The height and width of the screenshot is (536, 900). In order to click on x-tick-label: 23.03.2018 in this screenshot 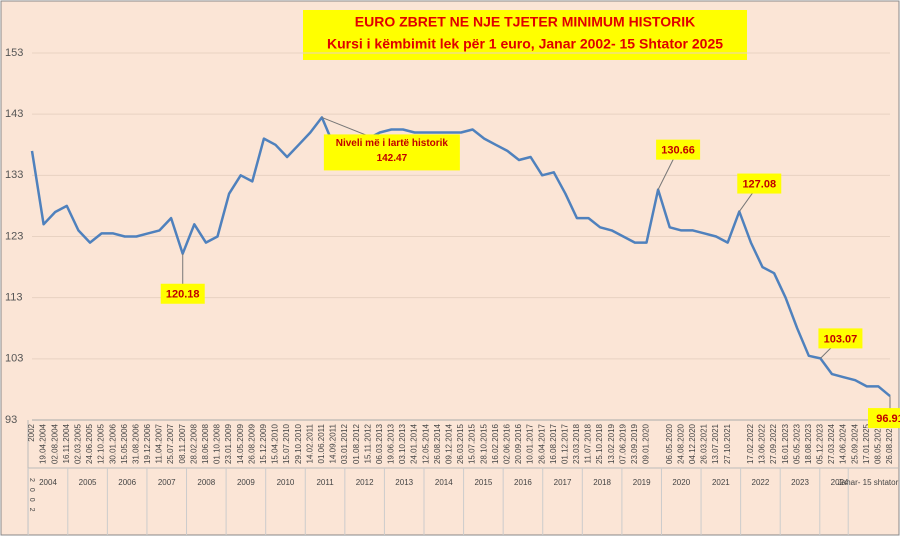, I will do `click(576, 443)`.